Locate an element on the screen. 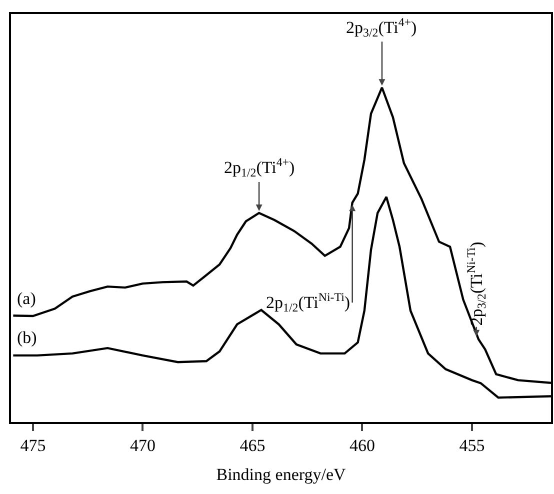  x-tick-label: 465 is located at coordinates (253, 446).